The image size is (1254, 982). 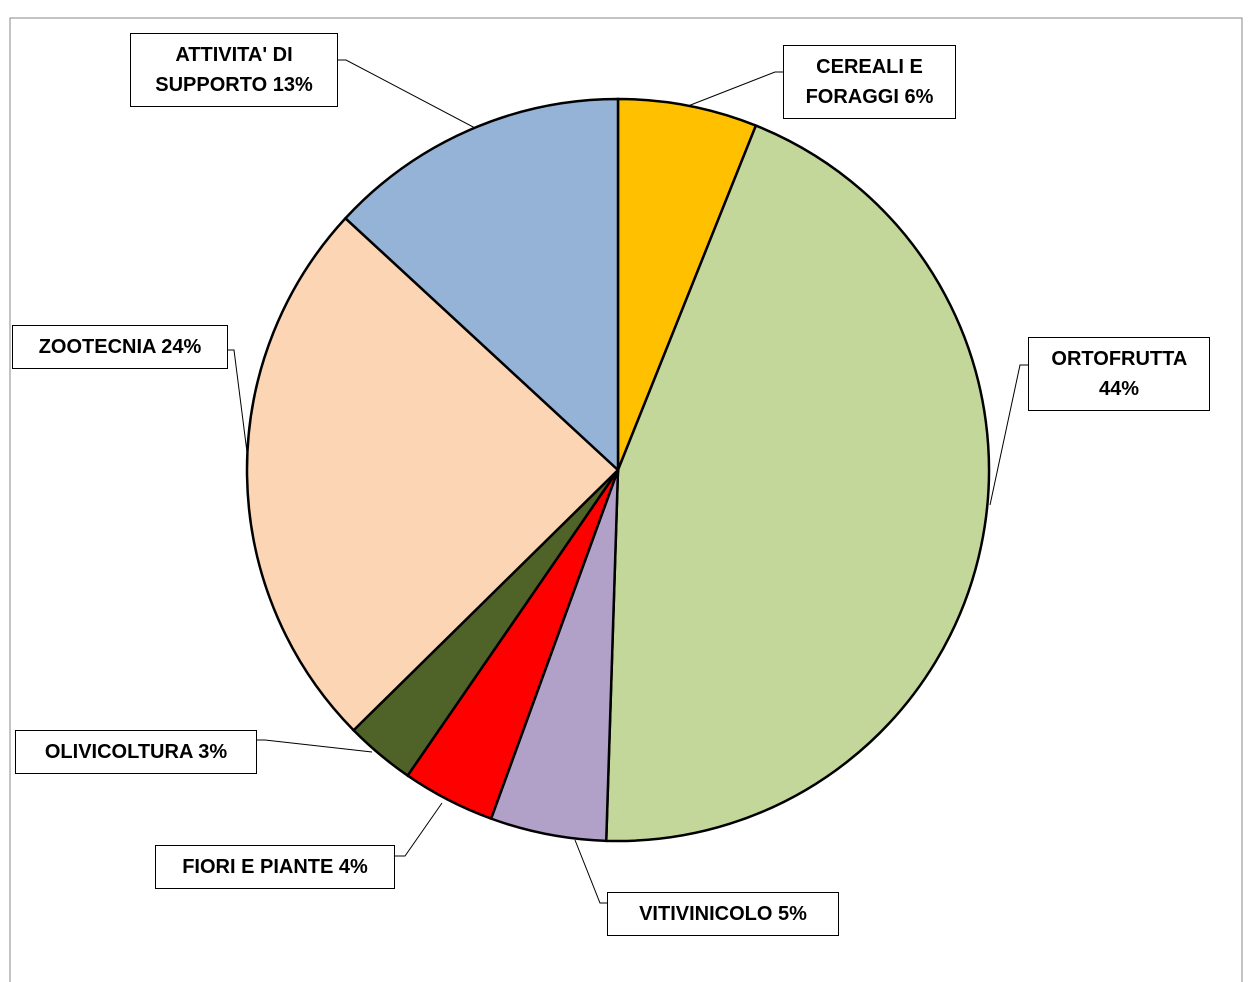 I want to click on category-label: ORTOFRUTTA, so click(x=1119, y=359).